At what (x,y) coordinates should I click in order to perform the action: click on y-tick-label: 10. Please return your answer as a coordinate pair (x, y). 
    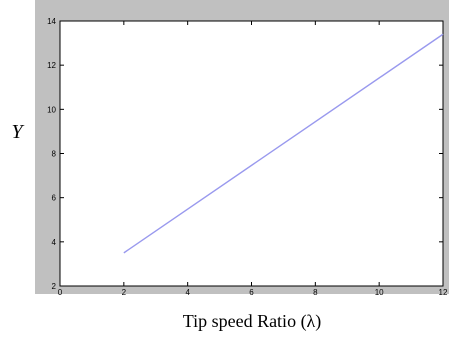
    Looking at the image, I should click on (51, 109).